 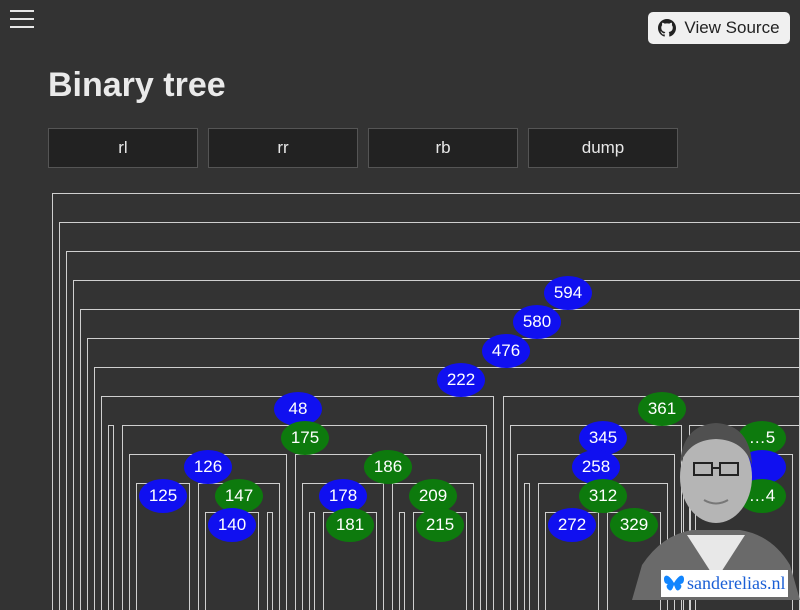 What do you see at coordinates (506, 351) in the screenshot?
I see `tree-node: 476` at bounding box center [506, 351].